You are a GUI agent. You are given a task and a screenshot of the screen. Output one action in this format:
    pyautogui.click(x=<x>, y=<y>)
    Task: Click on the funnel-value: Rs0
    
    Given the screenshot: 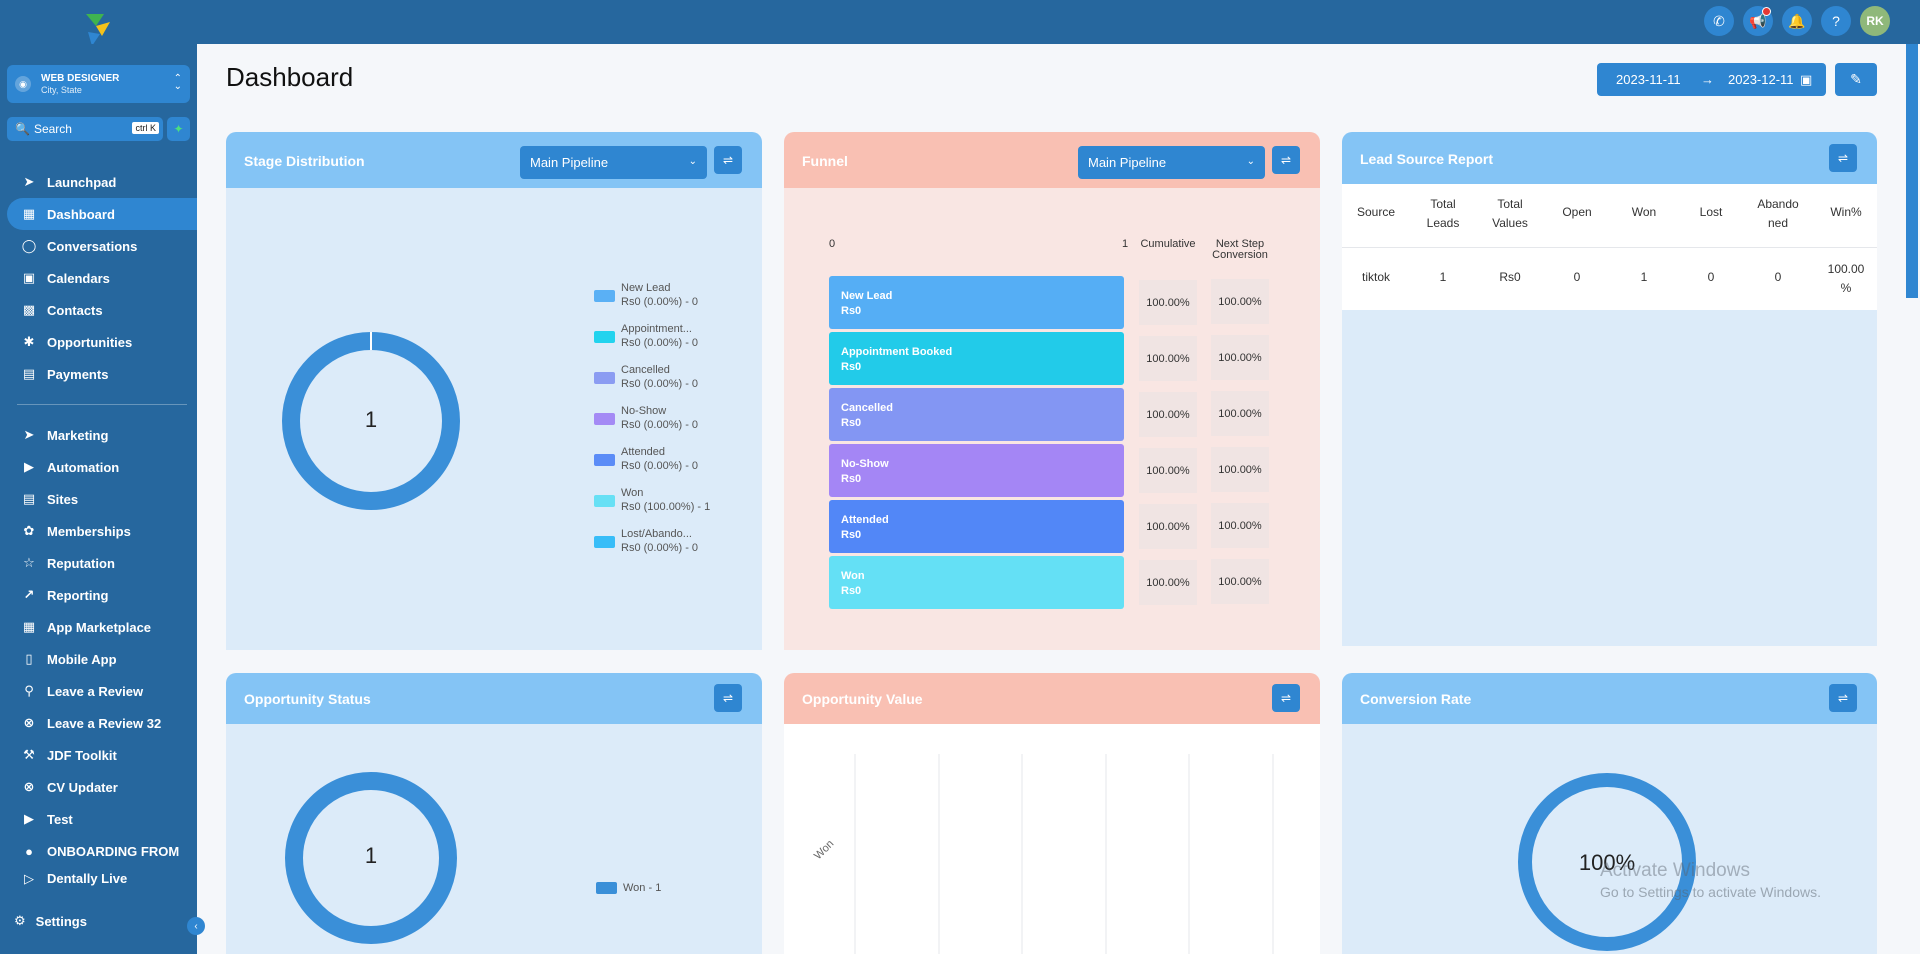 What is the action you would take?
    pyautogui.click(x=851, y=367)
    